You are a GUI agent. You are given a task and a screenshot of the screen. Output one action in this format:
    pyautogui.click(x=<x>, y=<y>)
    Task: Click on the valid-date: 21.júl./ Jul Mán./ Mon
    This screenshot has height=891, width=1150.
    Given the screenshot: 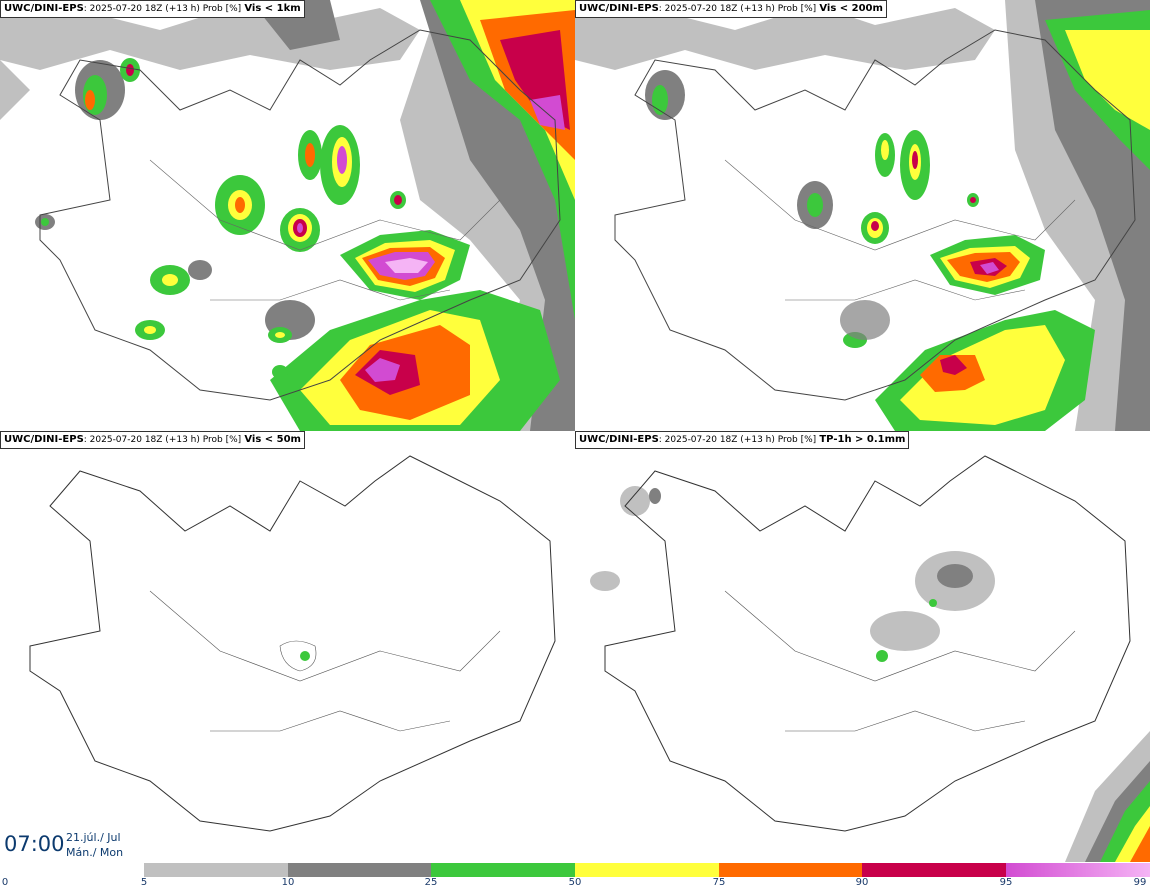 What is the action you would take?
    pyautogui.click(x=94, y=845)
    